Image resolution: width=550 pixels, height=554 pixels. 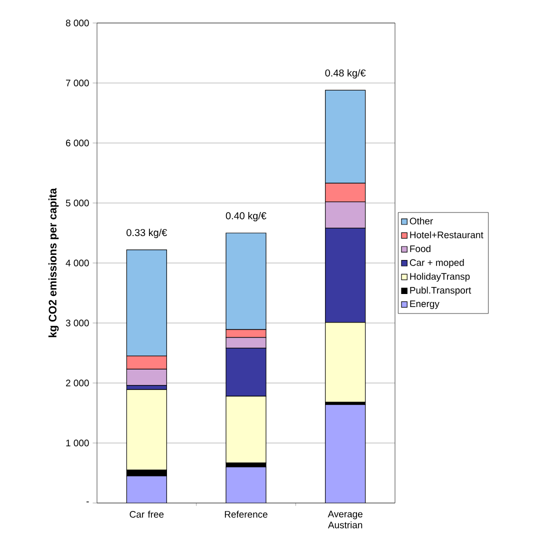 I want to click on y-tick-label: 3 000, so click(x=77, y=323).